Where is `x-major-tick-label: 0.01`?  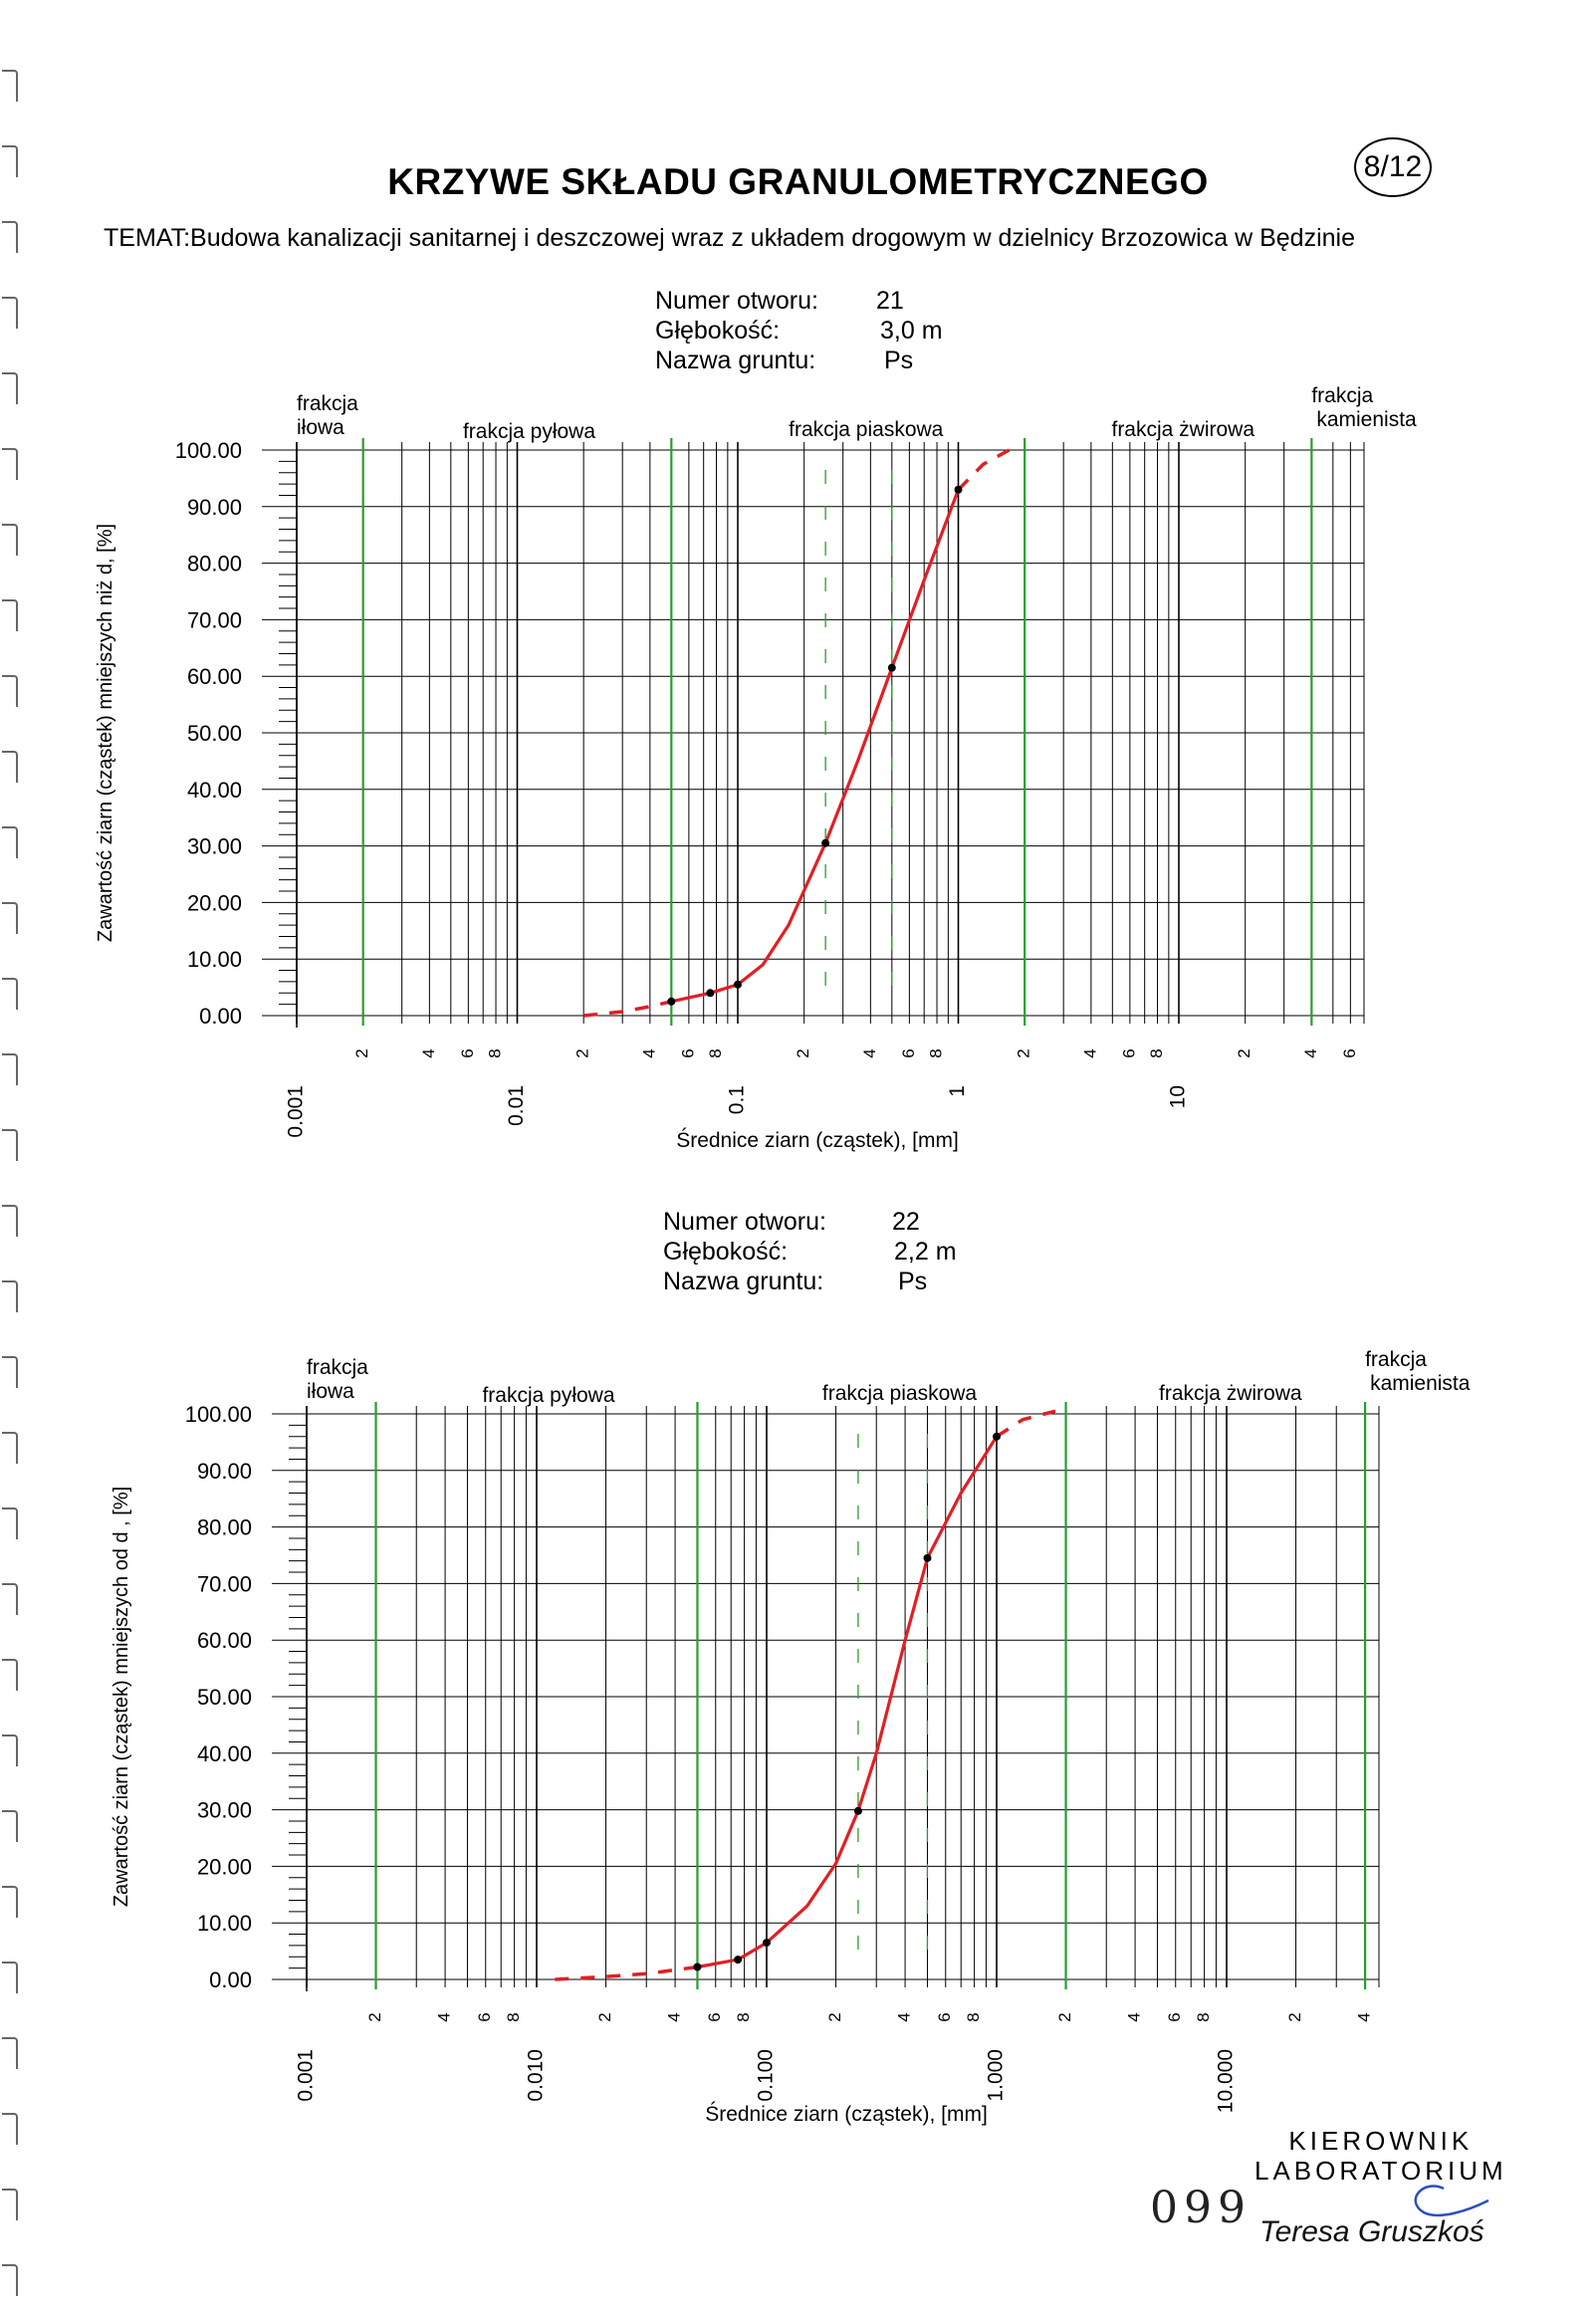 x-major-tick-label: 0.01 is located at coordinates (516, 1105).